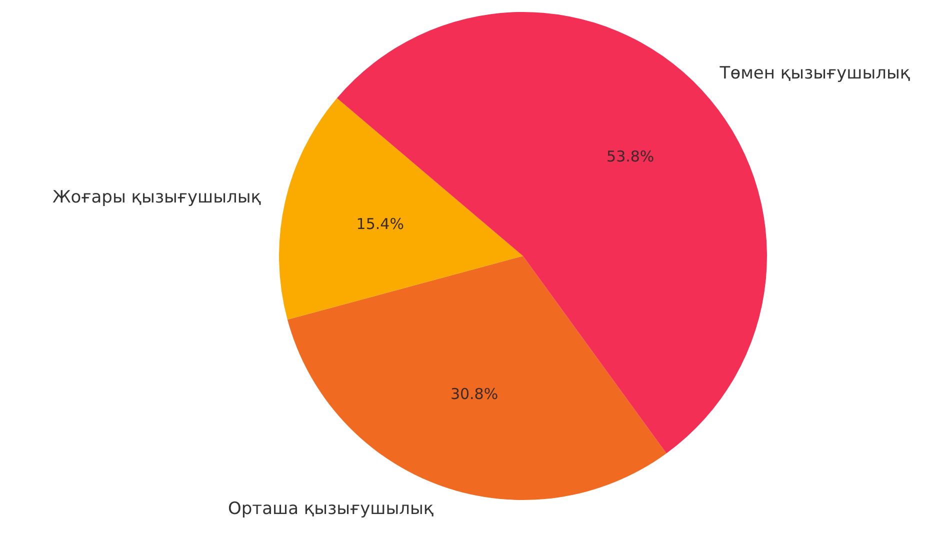 The height and width of the screenshot is (534, 949). I want to click on slice-label: Жоғары қызығушылық, so click(157, 197).